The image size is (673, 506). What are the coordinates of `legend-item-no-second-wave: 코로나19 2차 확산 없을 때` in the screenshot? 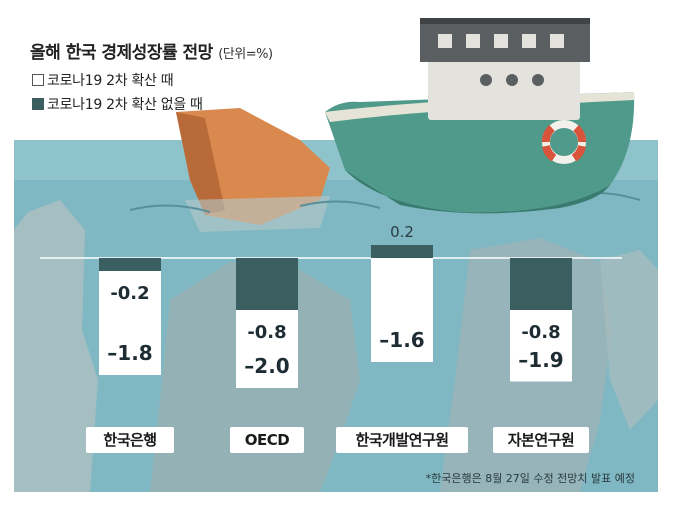 It's located at (117, 104).